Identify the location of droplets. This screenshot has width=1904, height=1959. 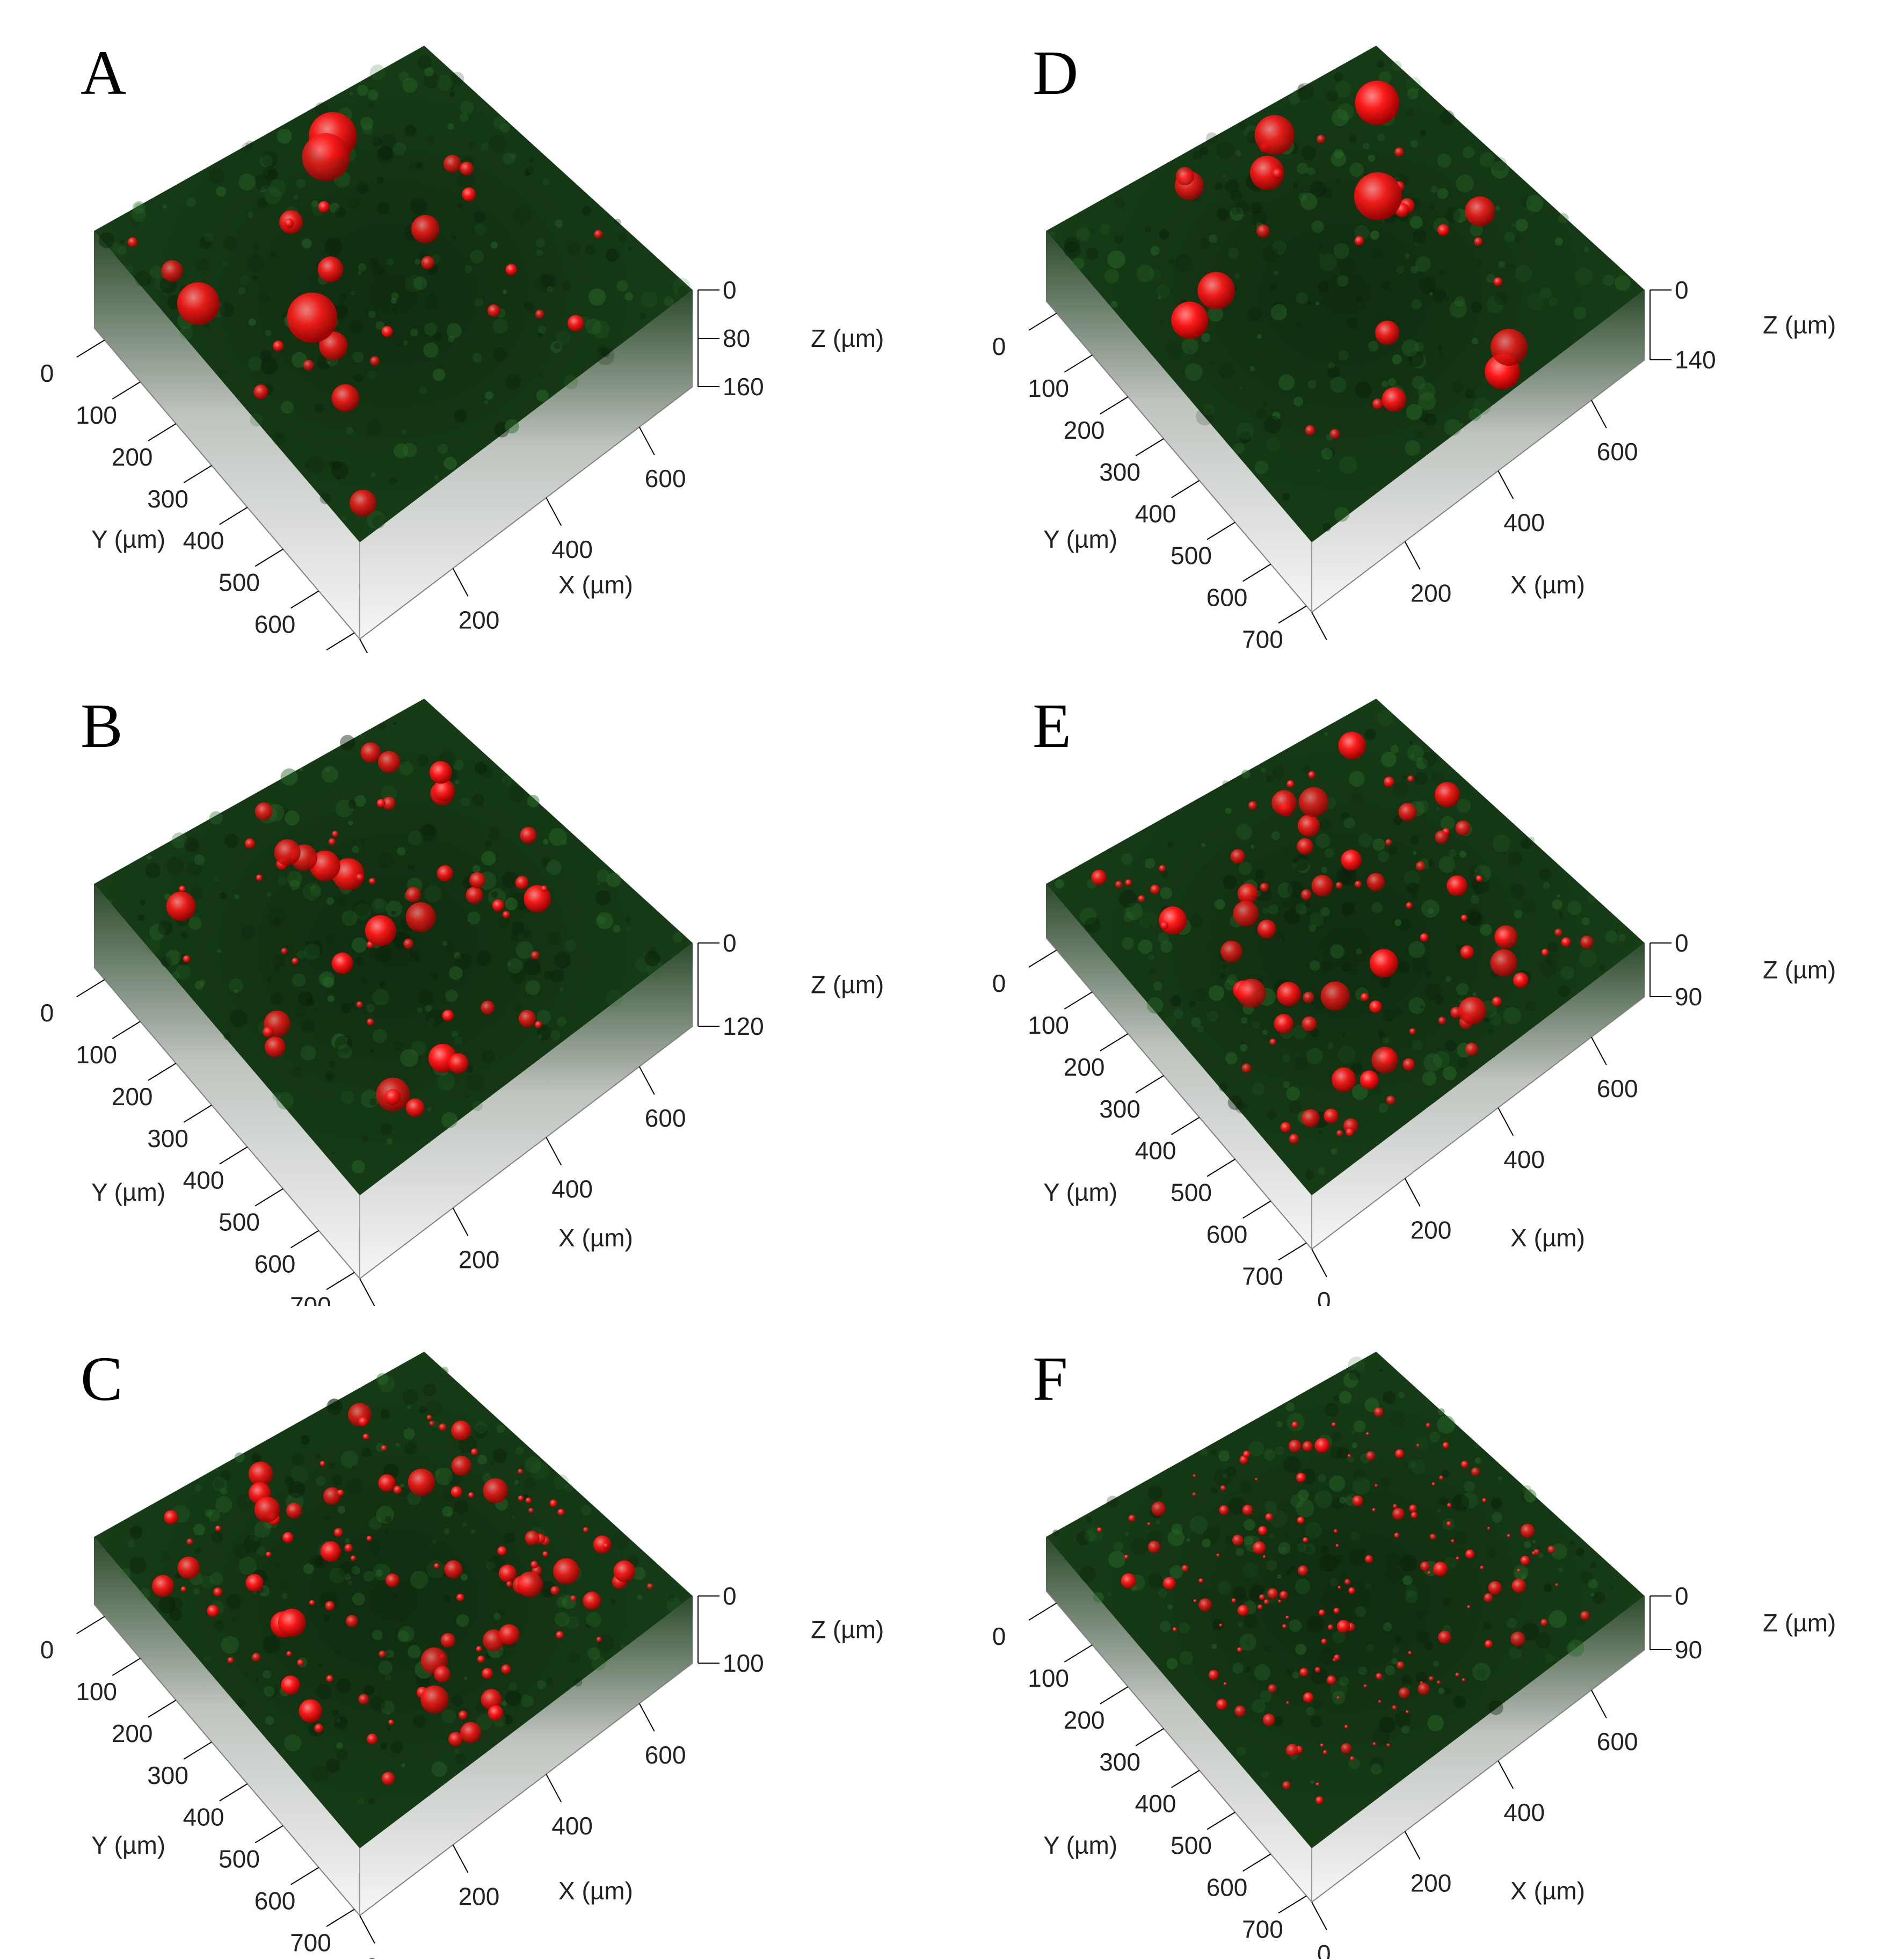
(403, 1594).